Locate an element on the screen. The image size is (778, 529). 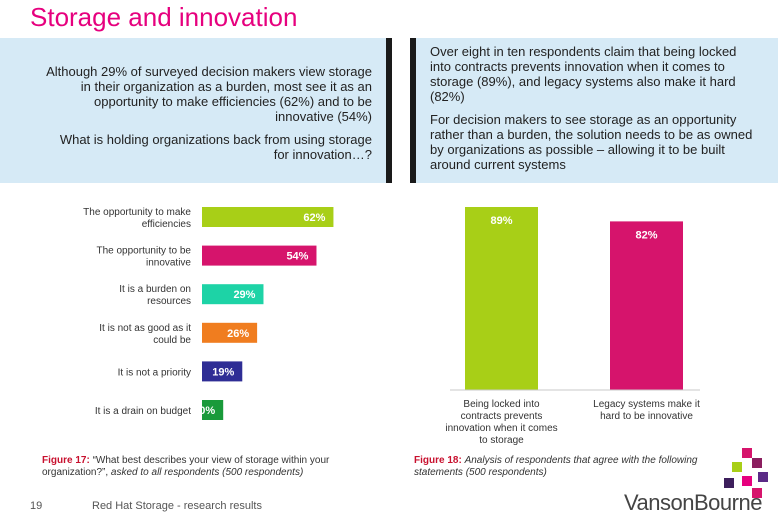
figure-17-label: Figure 17: is located at coordinates (66, 460).